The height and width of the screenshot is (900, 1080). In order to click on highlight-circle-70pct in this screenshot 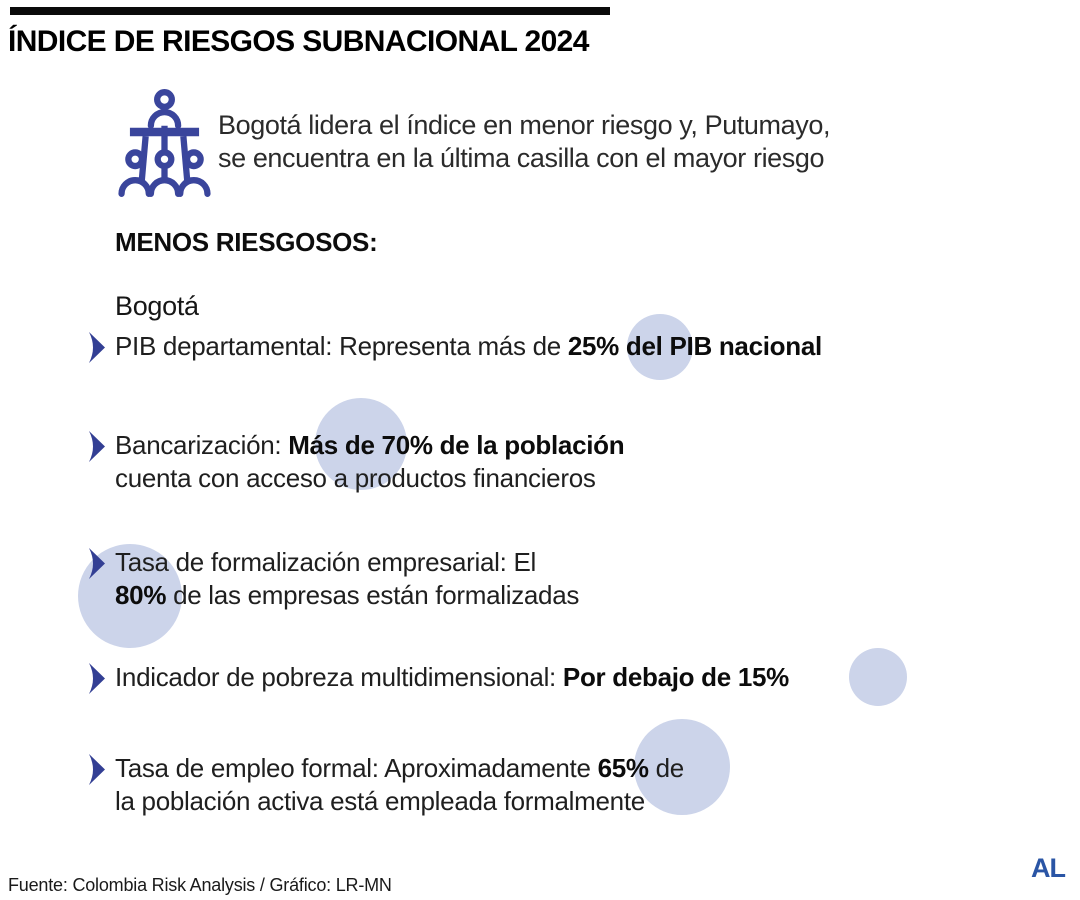, I will do `click(361, 444)`.